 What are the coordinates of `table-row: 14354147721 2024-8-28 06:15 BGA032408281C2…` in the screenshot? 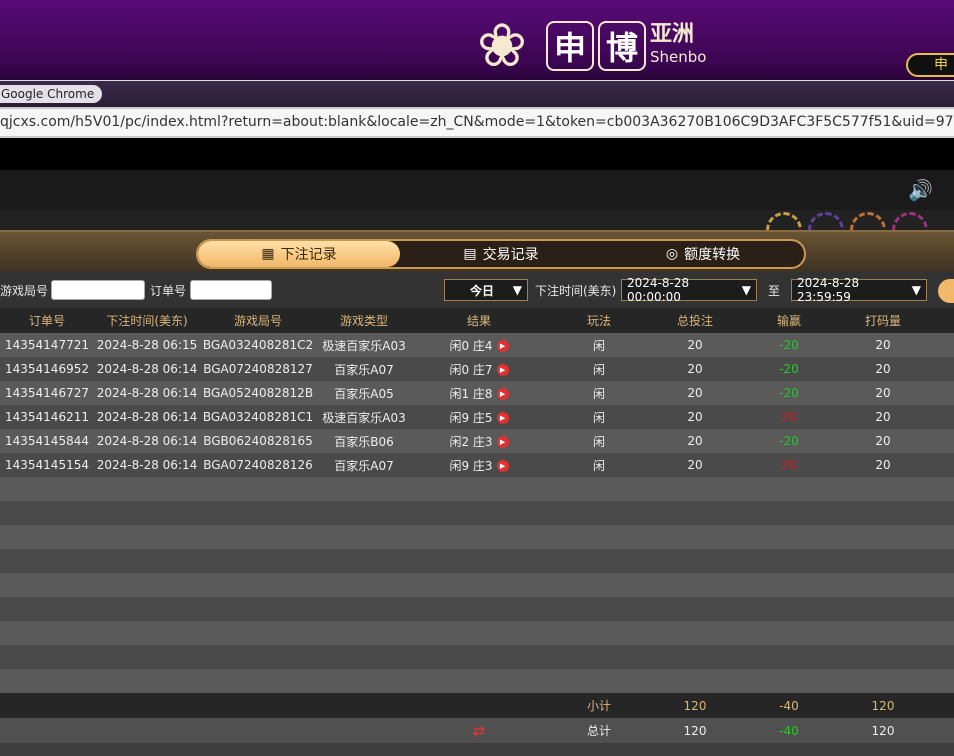 It's located at (477, 345).